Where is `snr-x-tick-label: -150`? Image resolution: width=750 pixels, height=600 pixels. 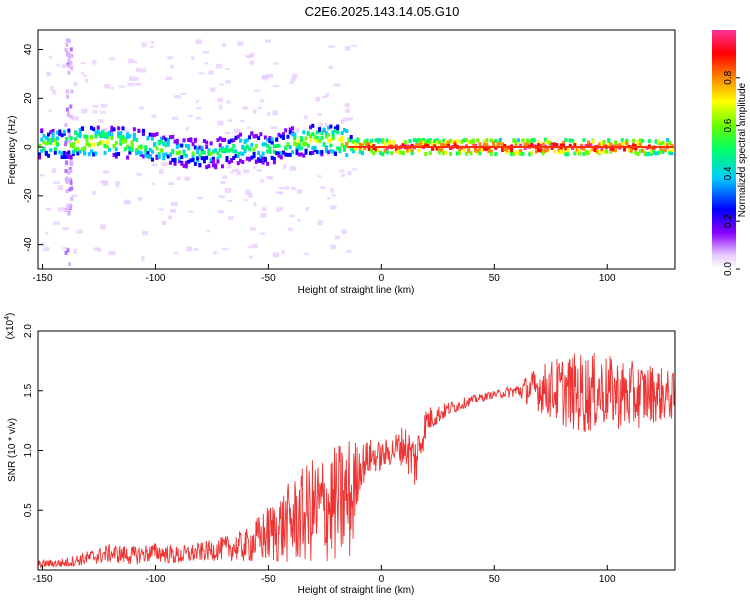
snr-x-tick-label: -150 is located at coordinates (43, 579).